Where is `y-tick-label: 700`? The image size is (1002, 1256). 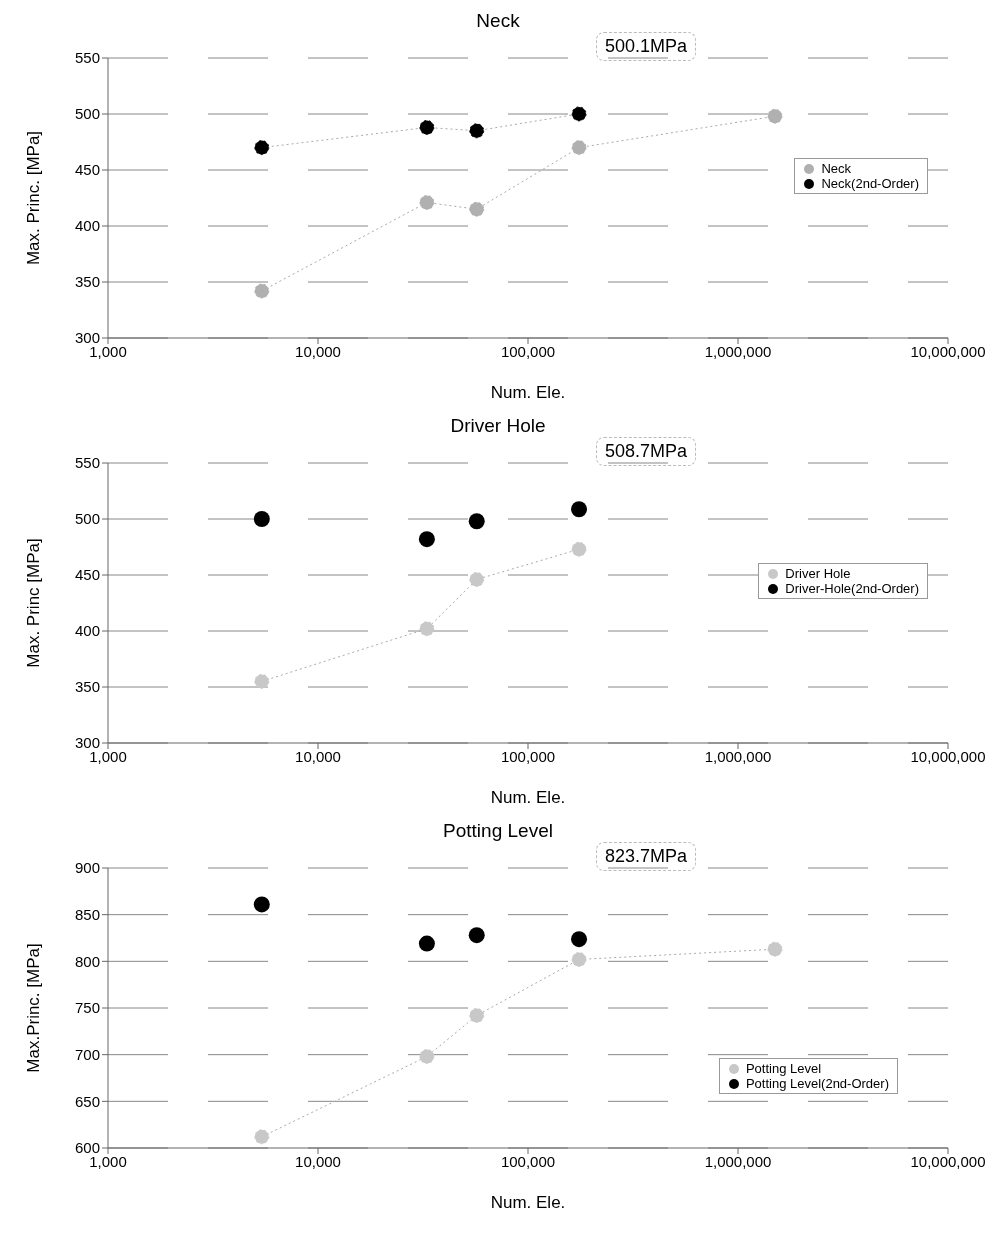
y-tick-label: 700 is located at coordinates (87, 1054).